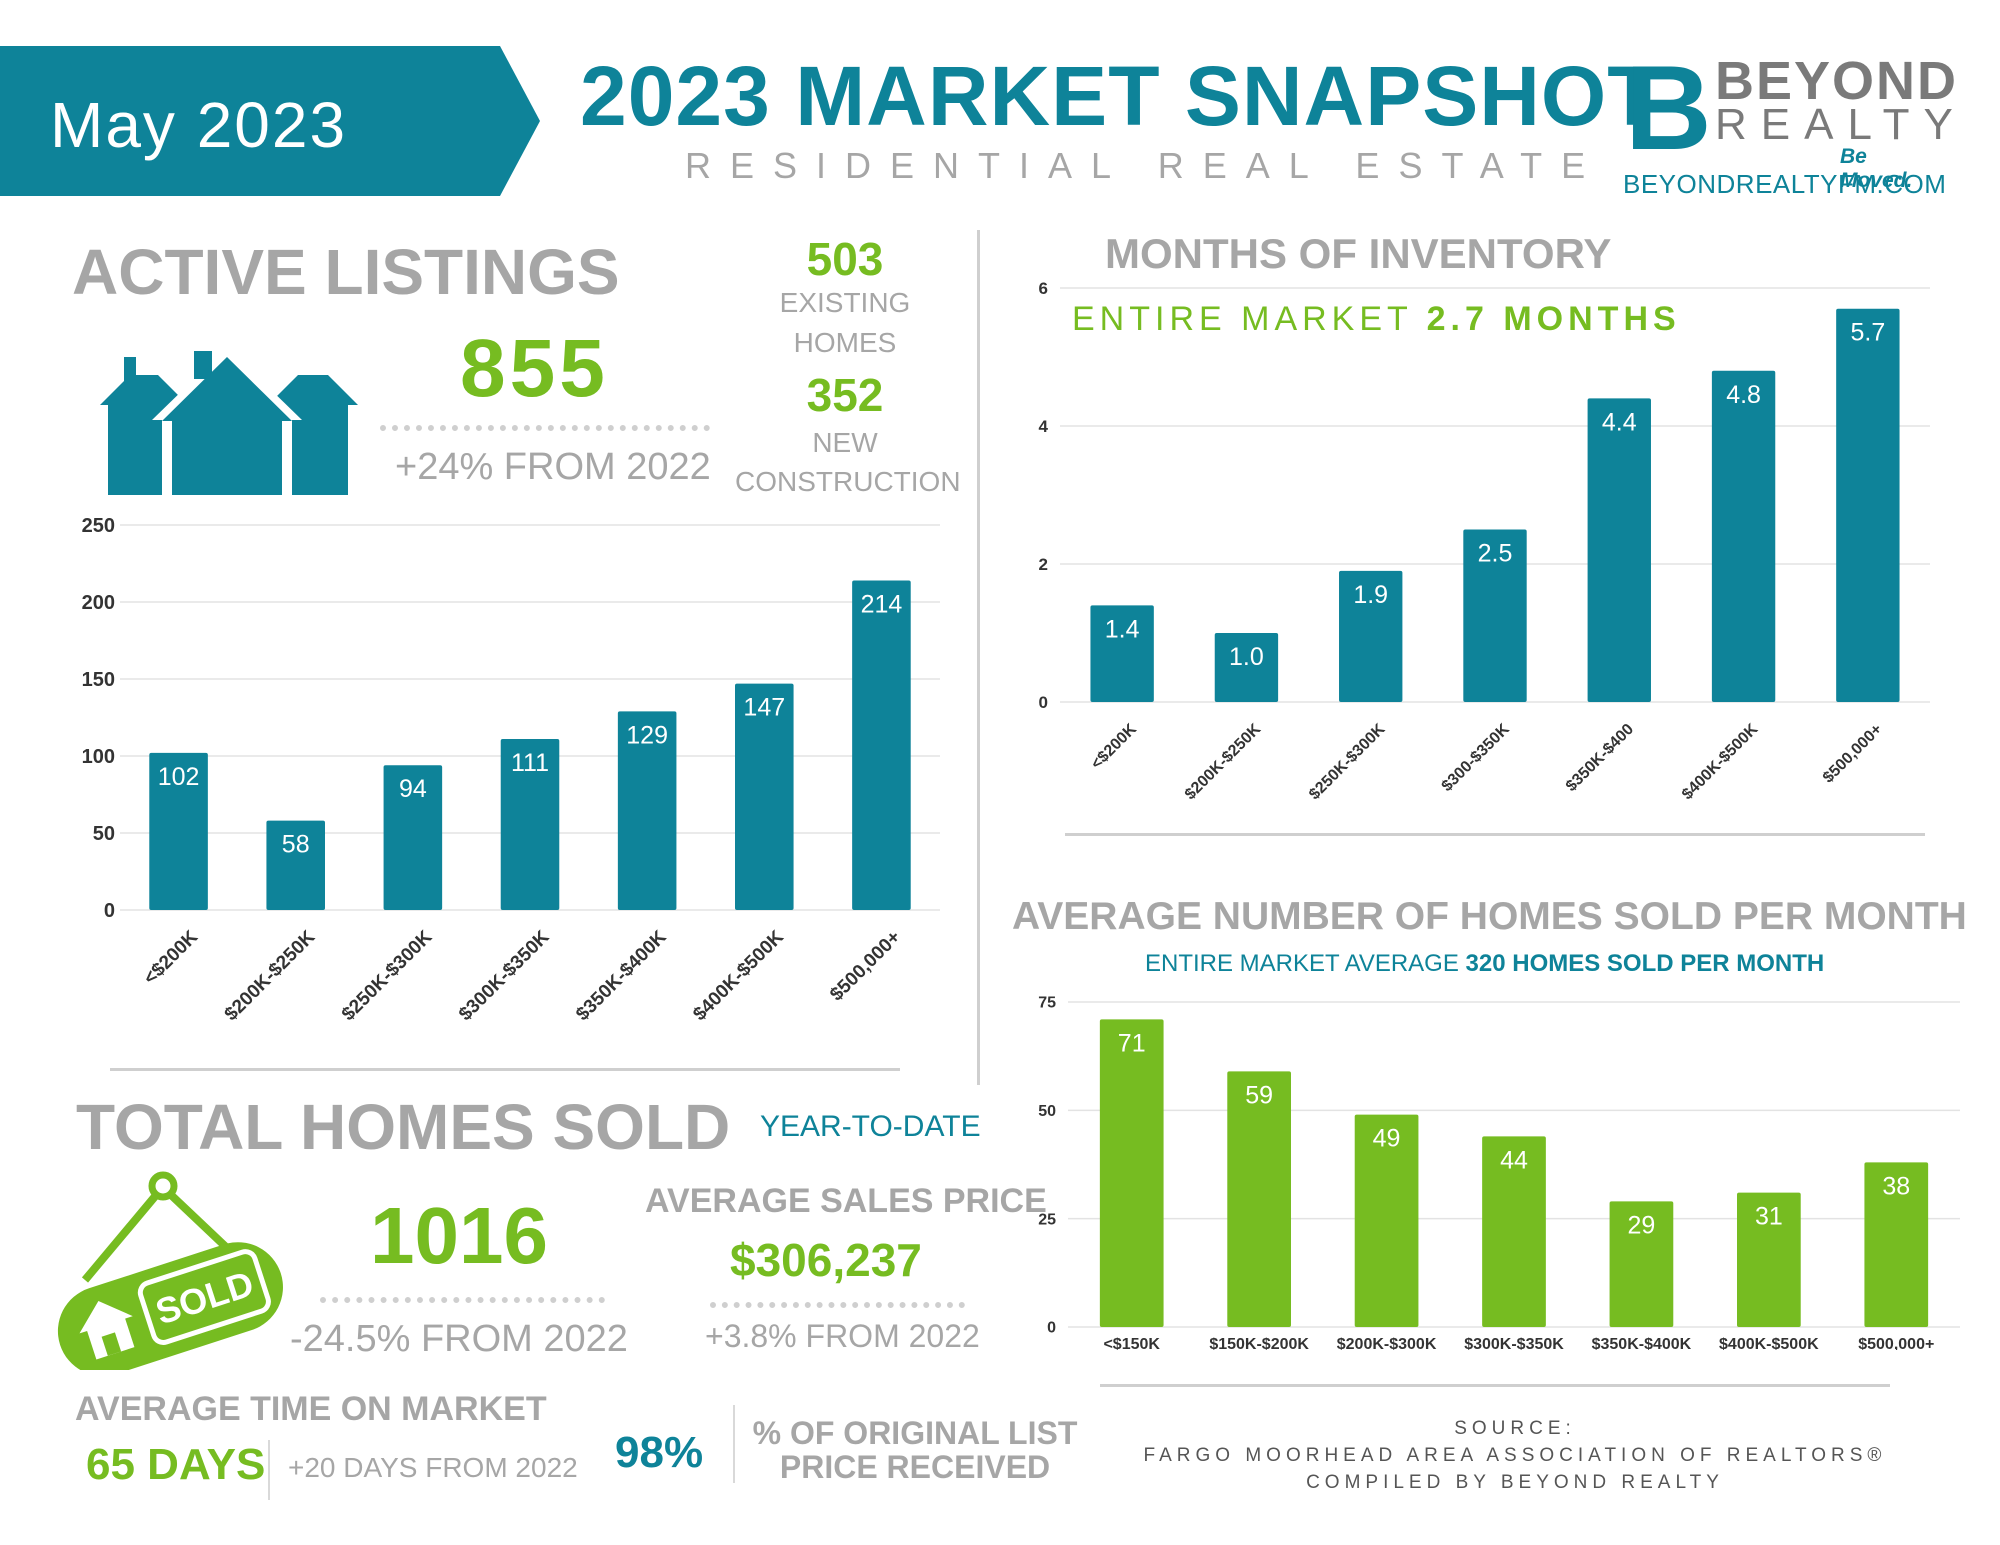 This screenshot has height=1545, width=2000. I want to click on avg-price-value: $306,237, so click(826, 1260).